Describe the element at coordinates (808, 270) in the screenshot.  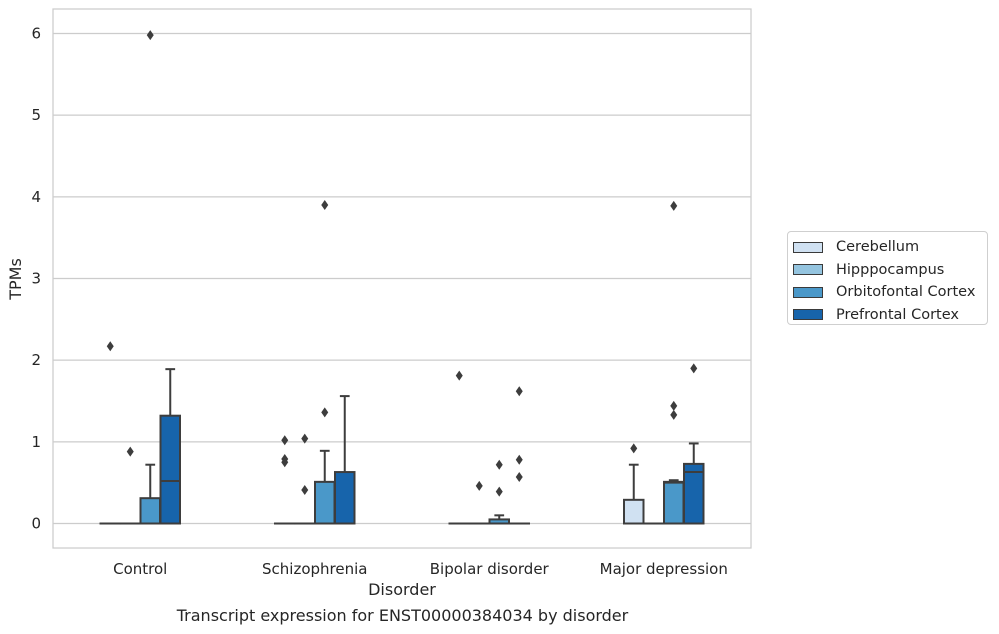
I see `legend-swatch-hippocampus` at that location.